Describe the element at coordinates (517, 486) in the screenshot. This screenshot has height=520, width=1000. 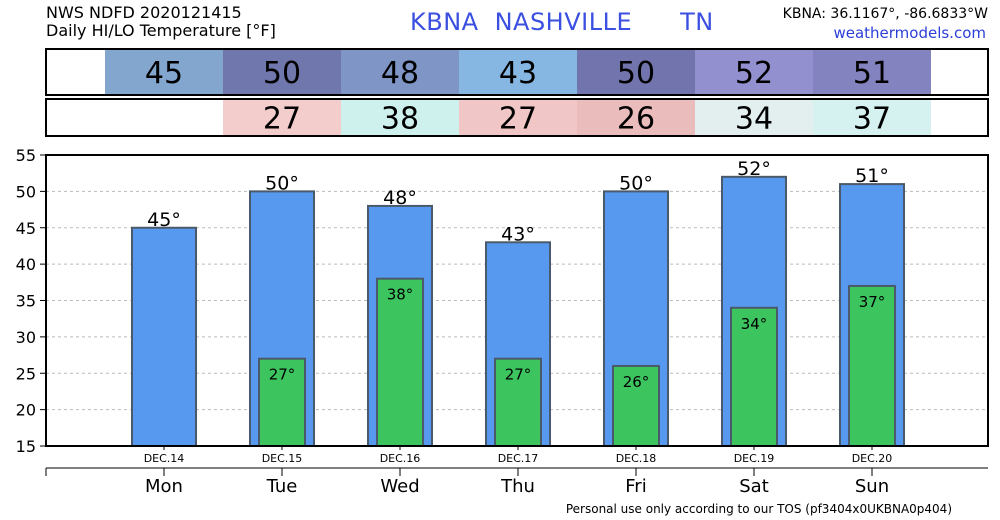
I see `day-label: Thu` at that location.